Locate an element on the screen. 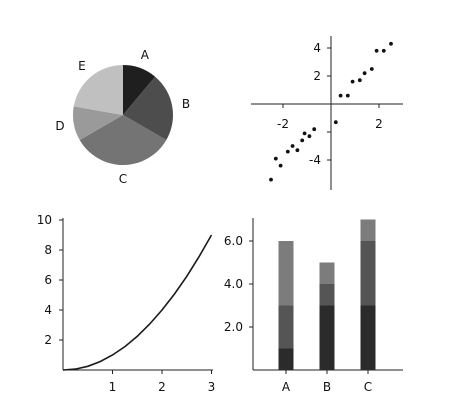  bar-x-tick-label: C is located at coordinates (368, 387).